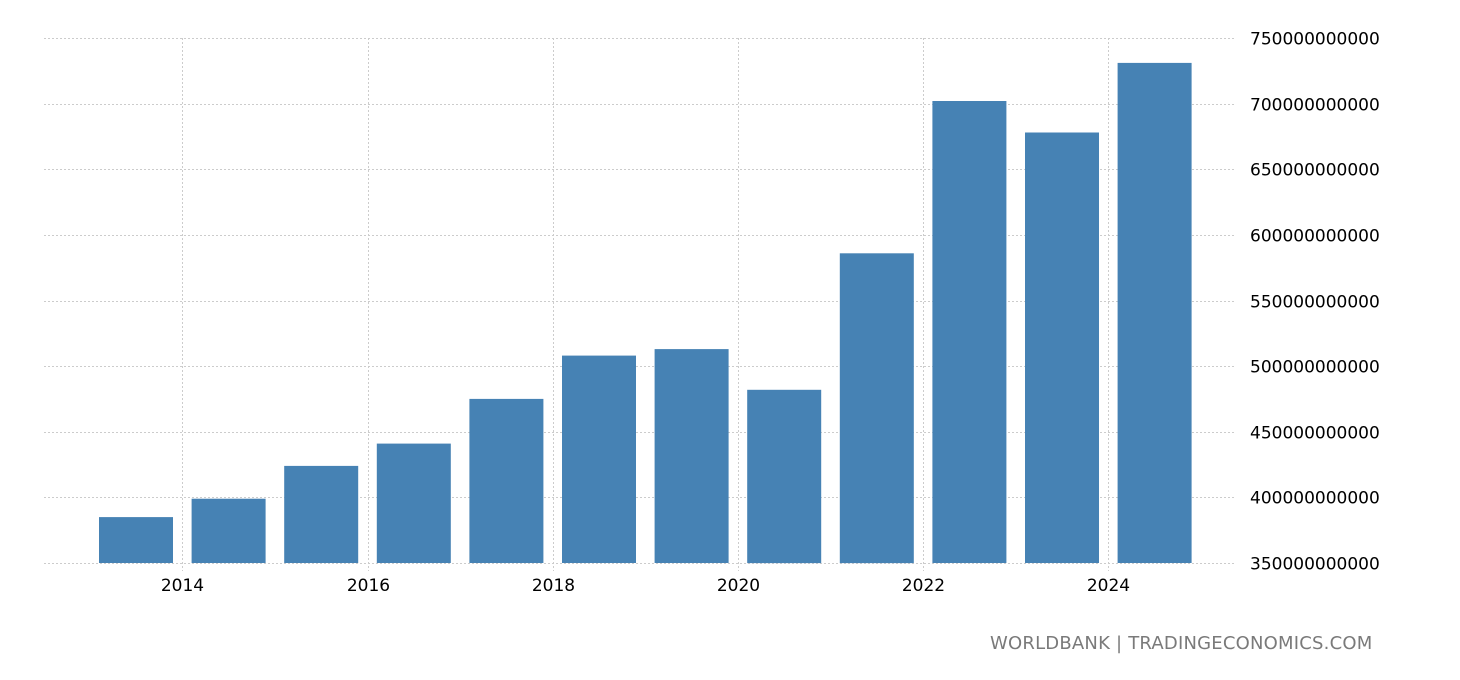  I want to click on y-tick-label: 450000000000, so click(1315, 434).